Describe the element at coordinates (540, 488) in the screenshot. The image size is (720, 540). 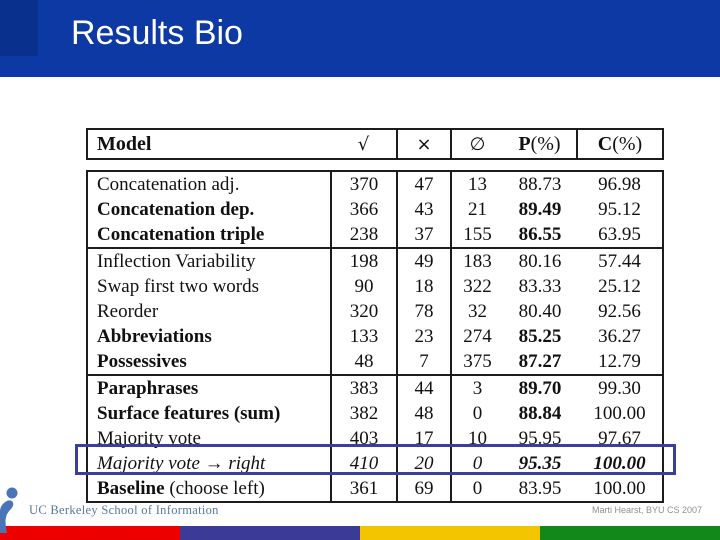
I see `precision-cell: 83.95` at that location.